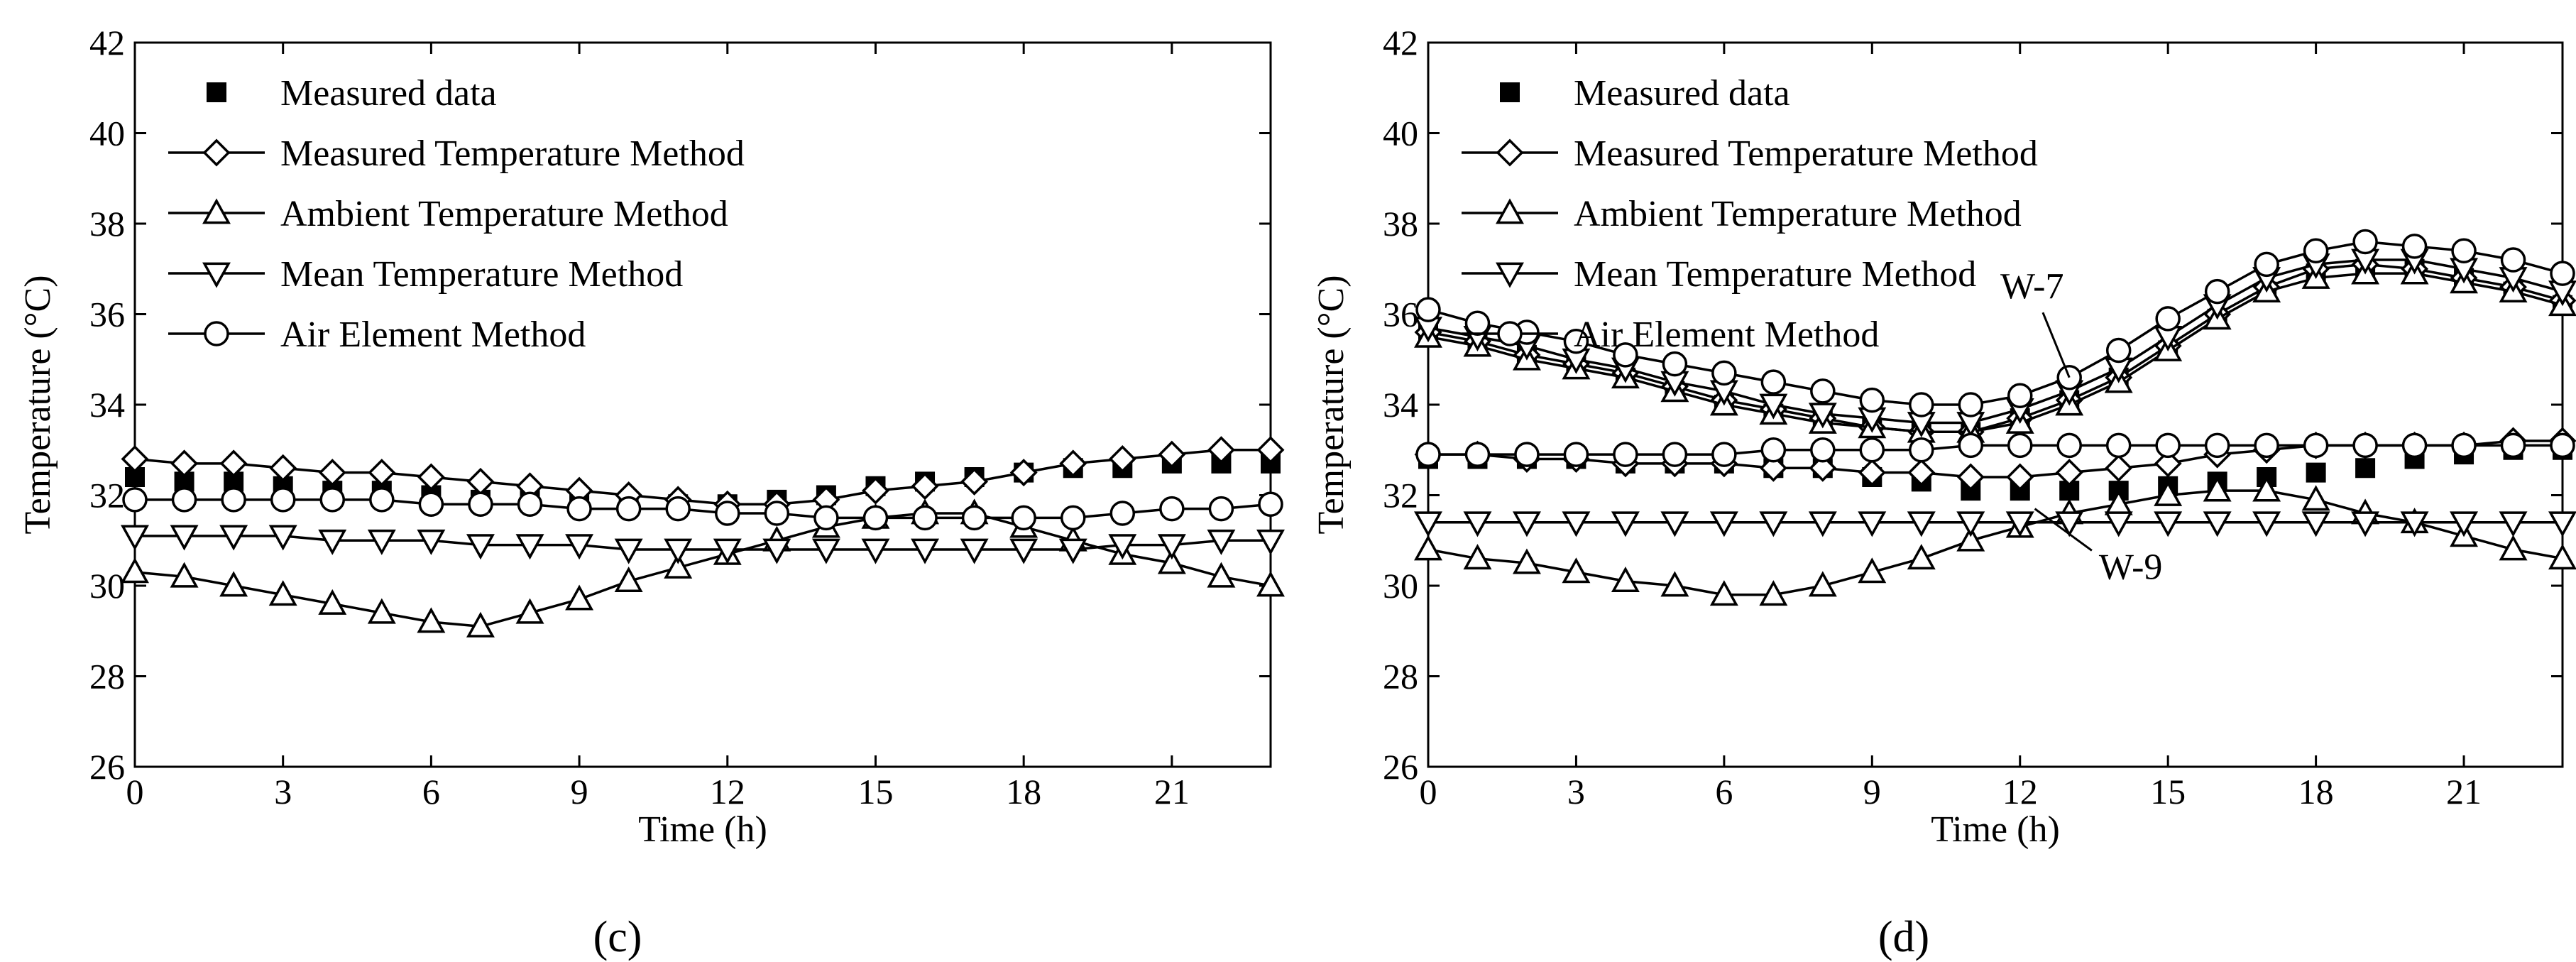  Describe the element at coordinates (107, 133) in the screenshot. I see `y-tick-label: 40` at that location.